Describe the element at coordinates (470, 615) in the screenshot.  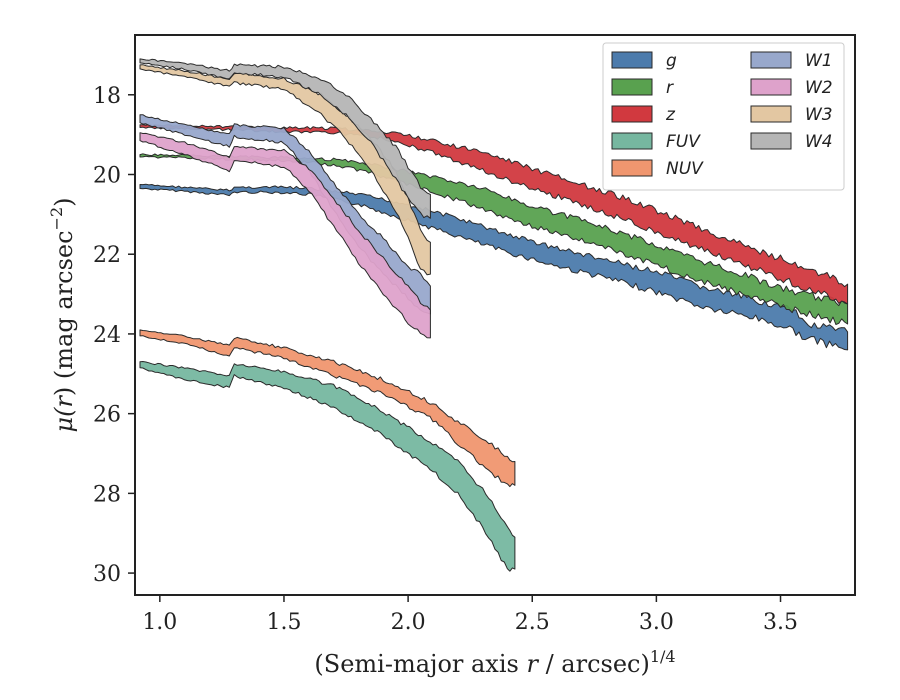
I see `x-axis-ticks: 1.0 1.5 2.0 2.5 3.0 3.5` at that location.